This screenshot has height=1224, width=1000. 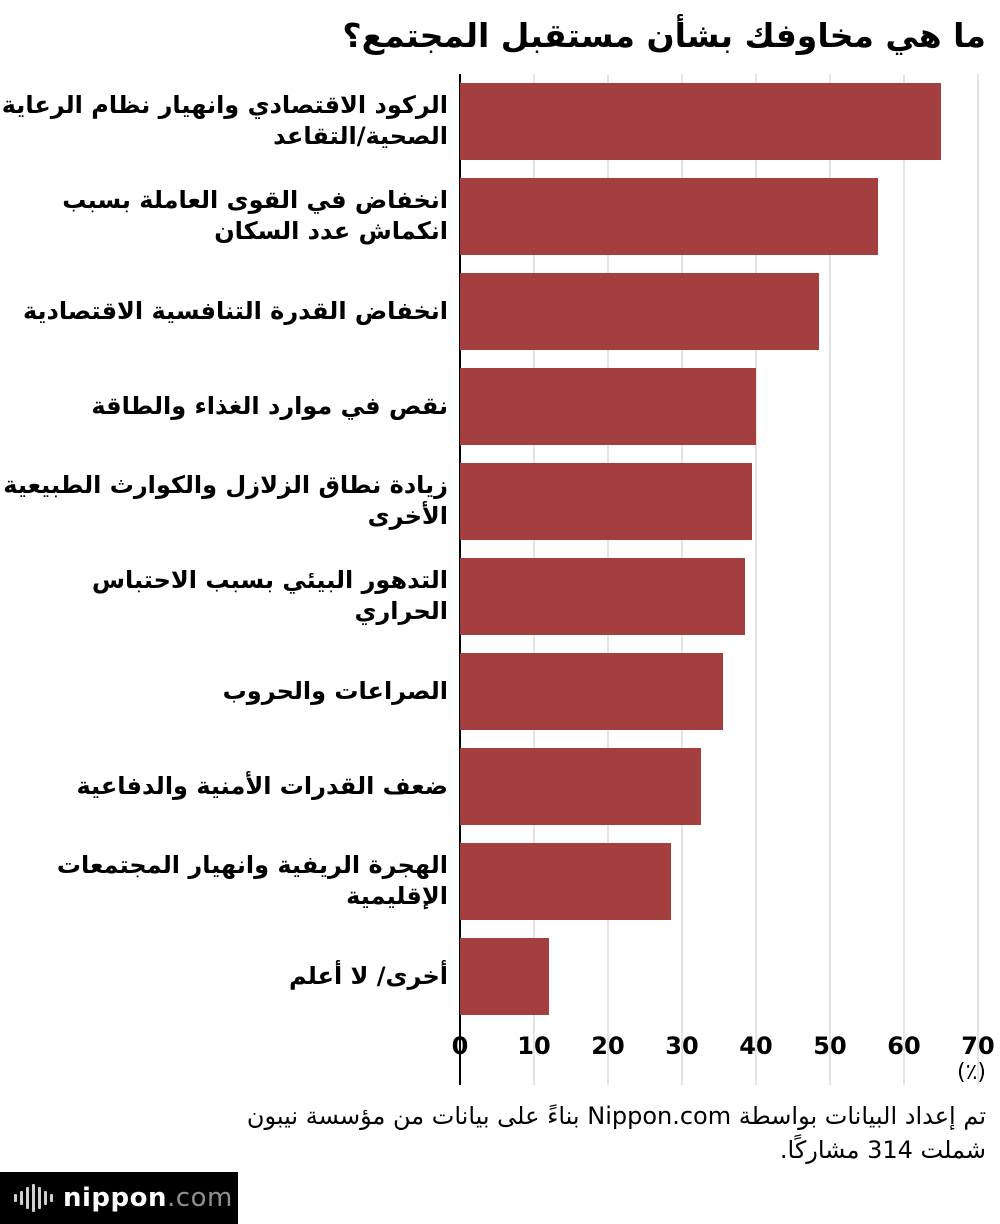 I want to click on x-tick-label: 10, so click(x=534, y=1045).